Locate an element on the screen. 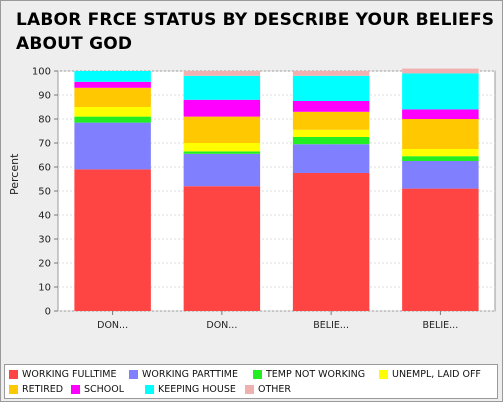  y-tick-label: 90 is located at coordinates (44, 96).